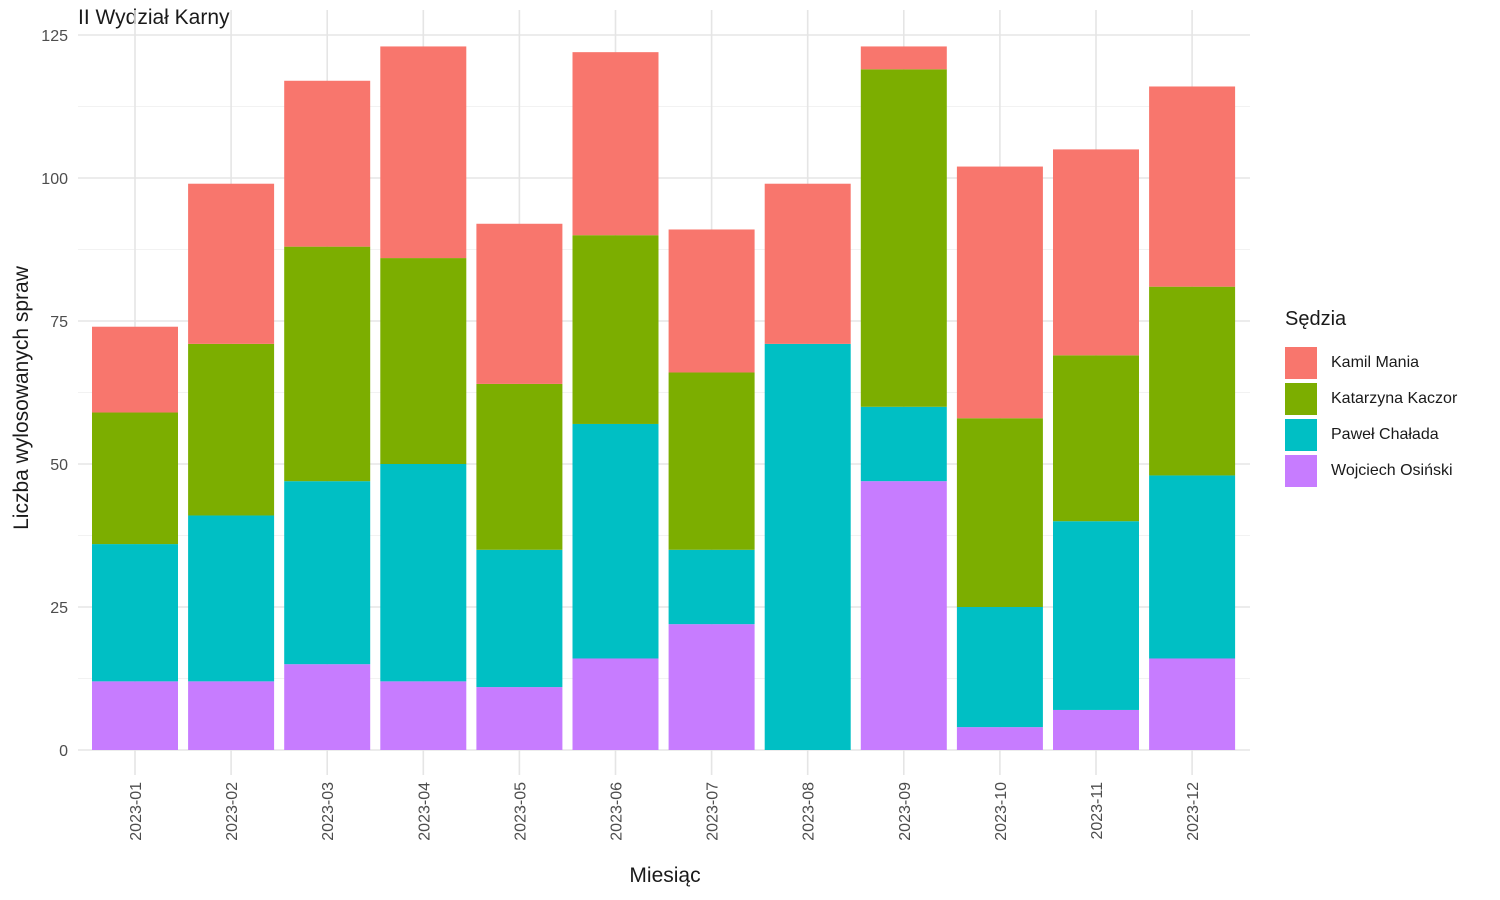 The image size is (1500, 900). What do you see at coordinates (21, 398) in the screenshot?
I see `y-axis-label: Liczba wylosowanych spraw` at bounding box center [21, 398].